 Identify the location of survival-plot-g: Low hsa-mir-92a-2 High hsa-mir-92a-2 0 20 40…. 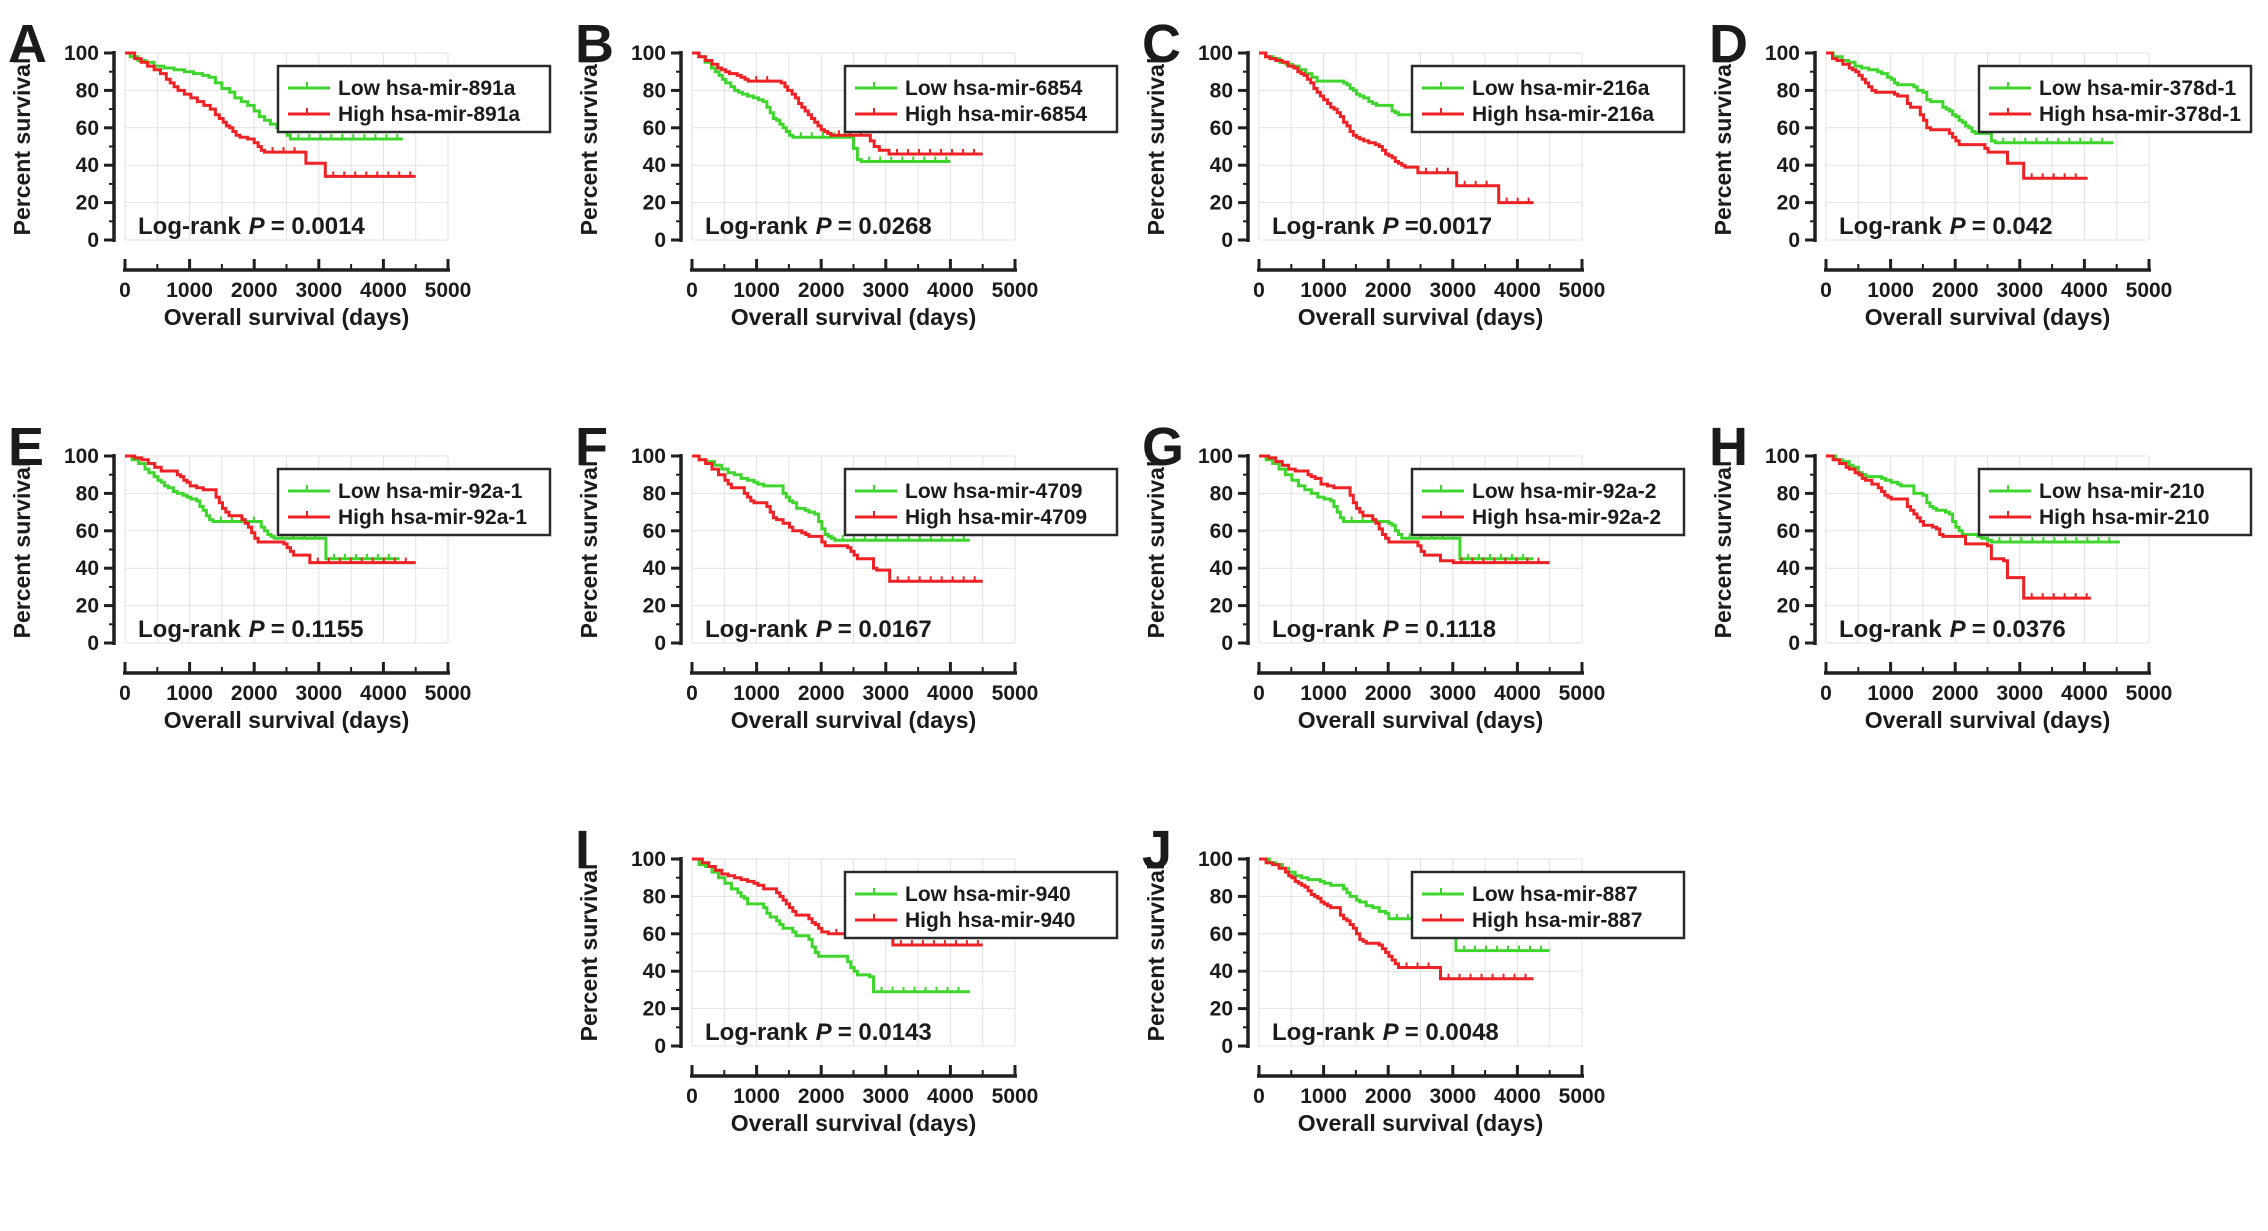
(1414, 575).